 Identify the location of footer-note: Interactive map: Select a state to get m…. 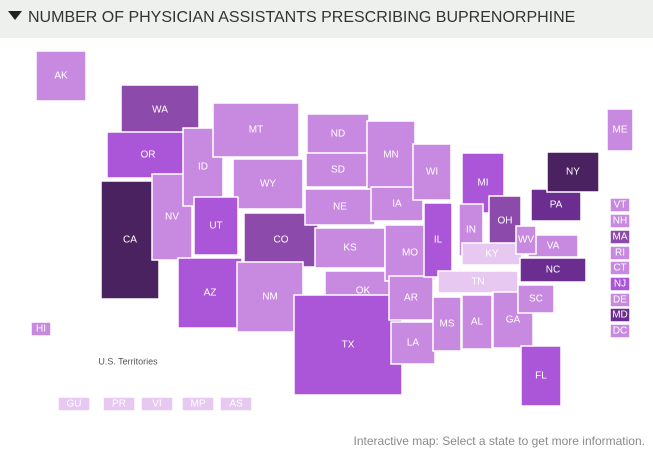
(499, 441).